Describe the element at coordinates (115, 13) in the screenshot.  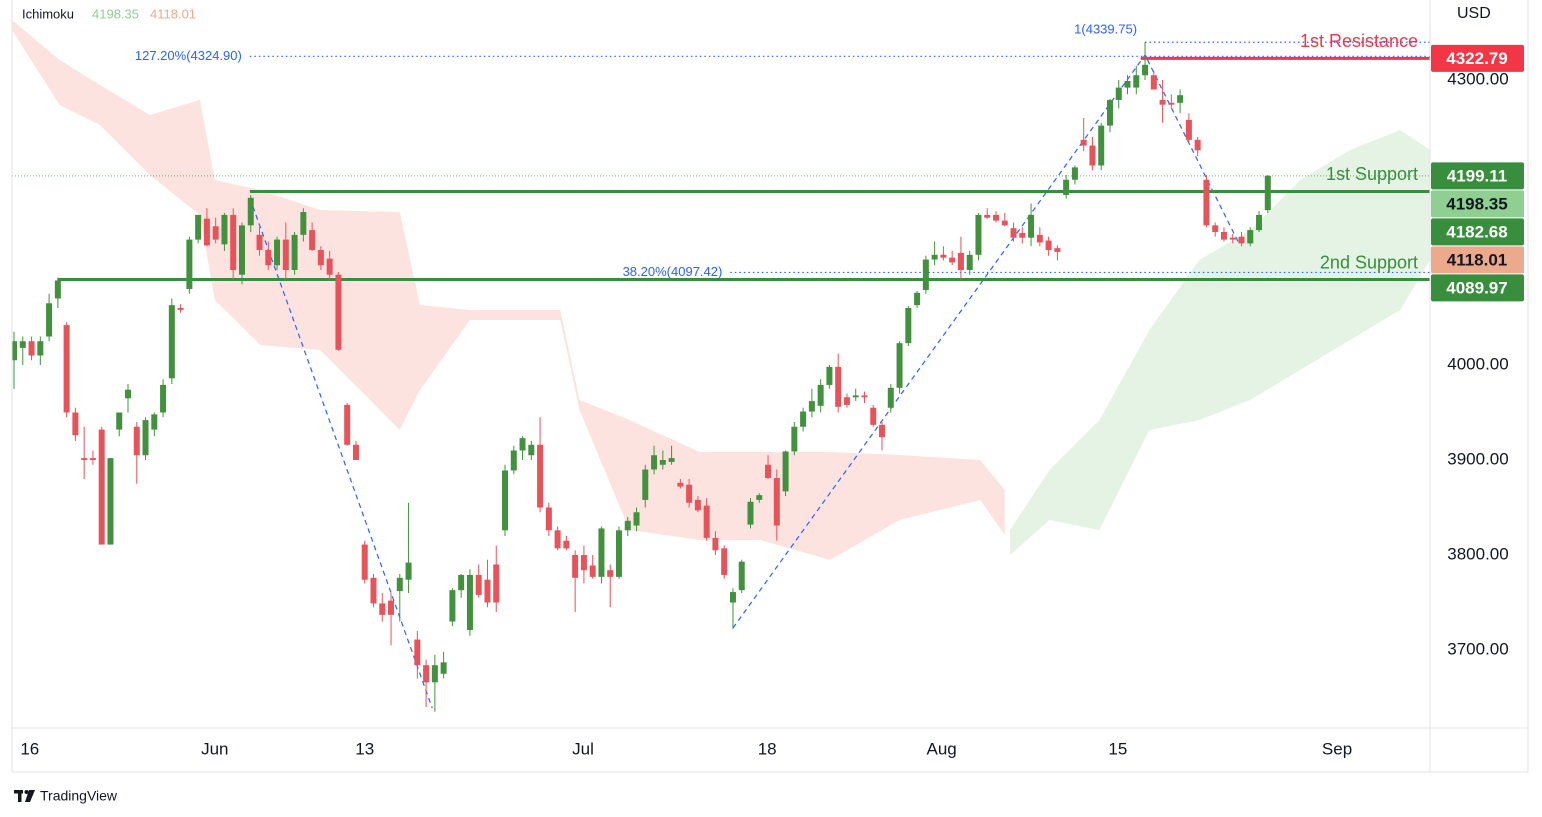
I see `indicator-value: 4198.35` at that location.